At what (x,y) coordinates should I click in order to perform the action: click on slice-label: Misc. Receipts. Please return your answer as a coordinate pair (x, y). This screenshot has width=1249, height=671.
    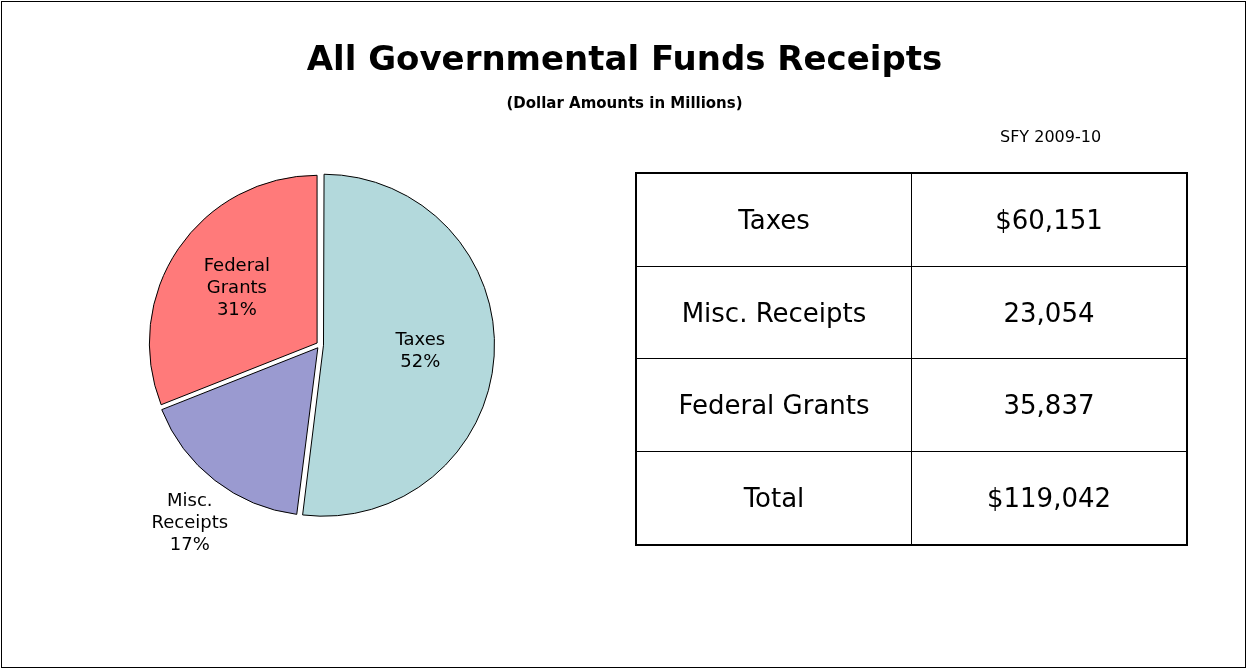
    Looking at the image, I should click on (190, 510).